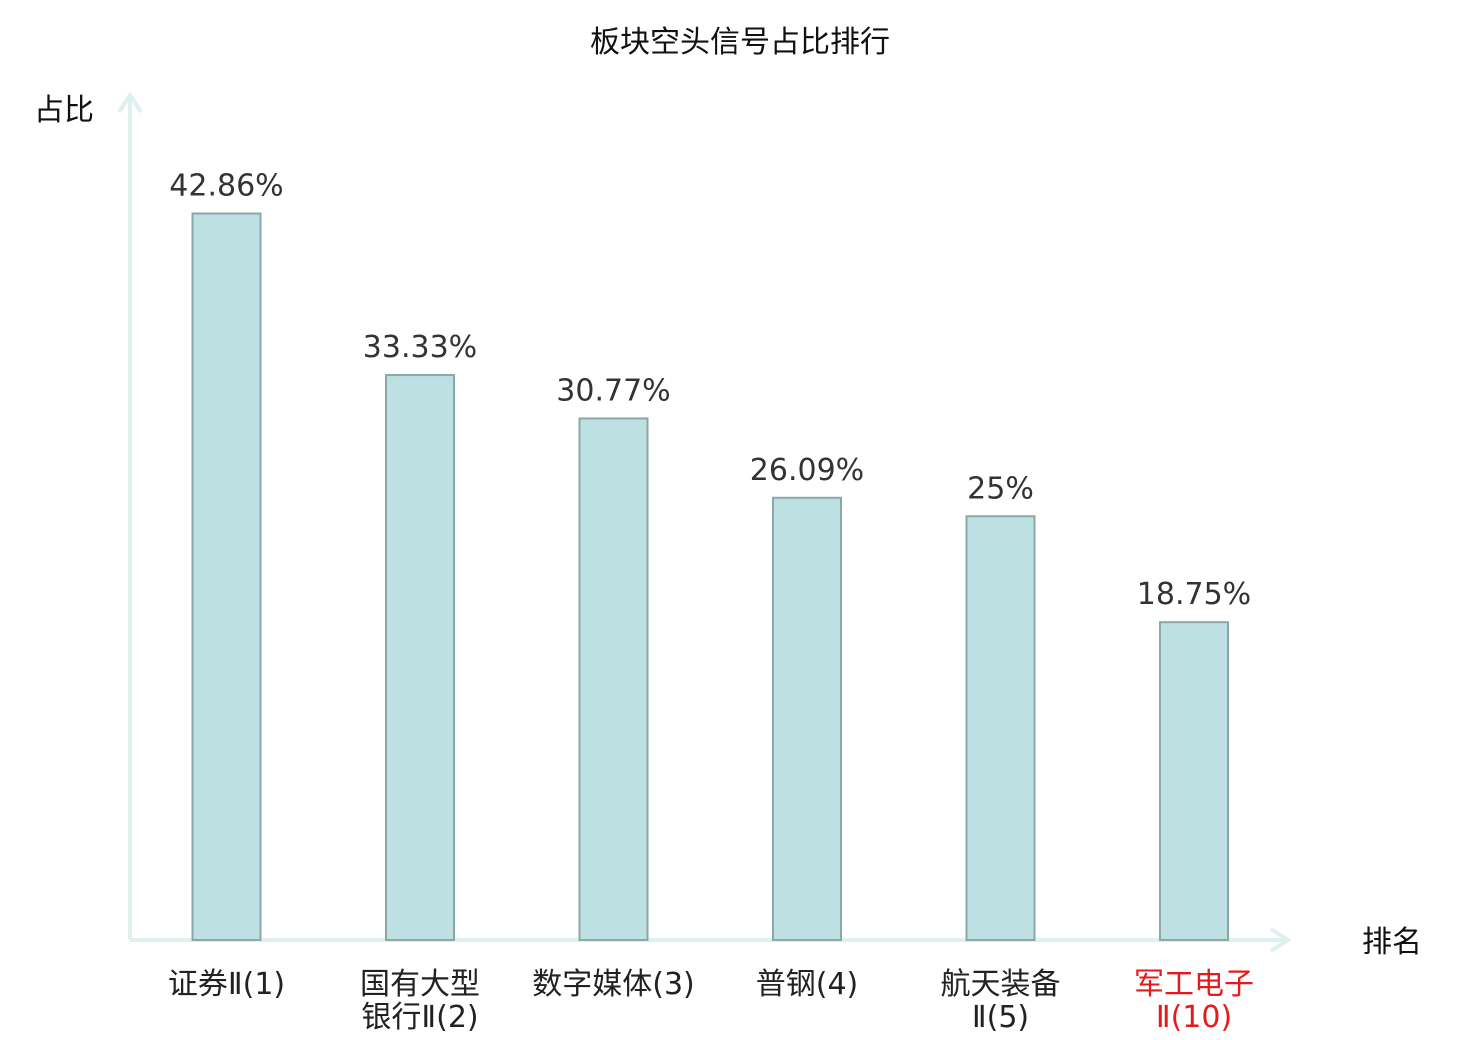  Describe the element at coordinates (419, 1017) in the screenshot. I see `x-tick-label: 银行Ⅱ(2)` at that location.